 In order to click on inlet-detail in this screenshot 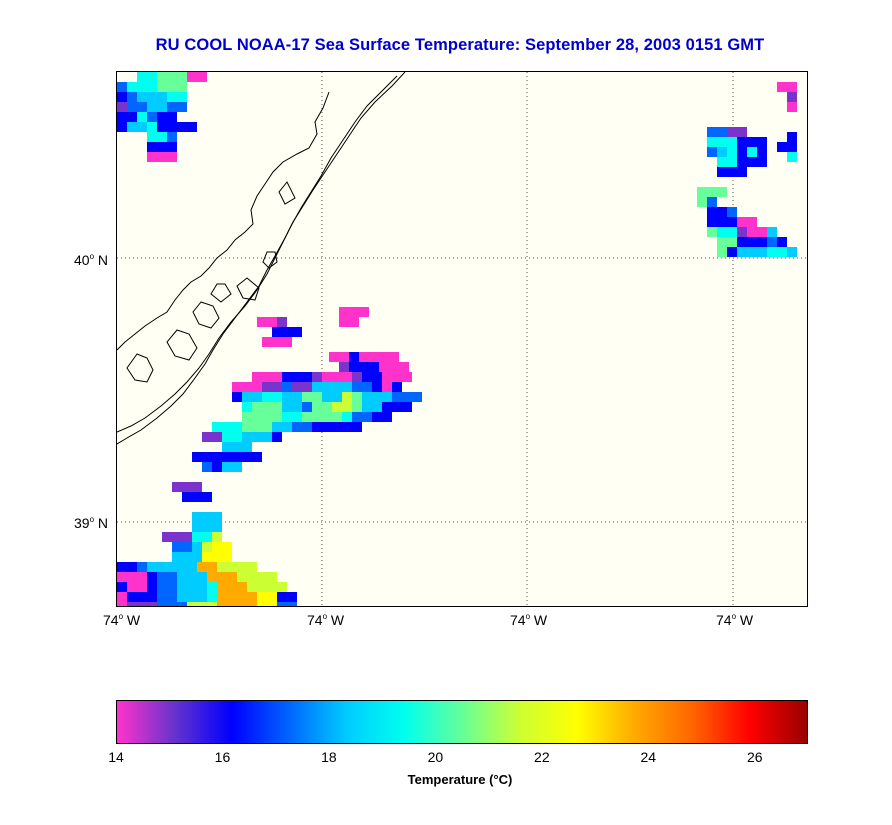, I will do `click(248, 289)`.